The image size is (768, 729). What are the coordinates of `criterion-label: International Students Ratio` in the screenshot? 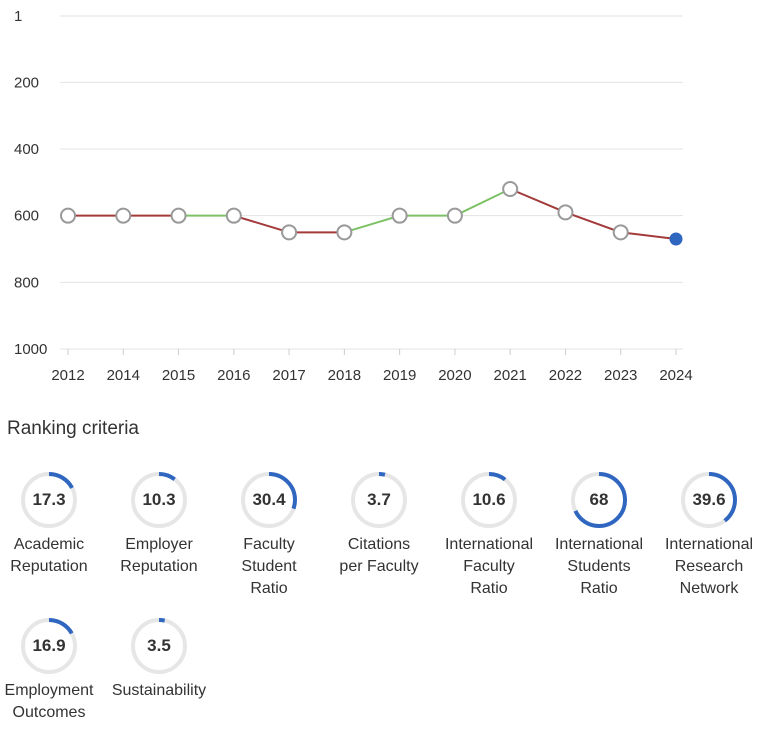 It's located at (599, 566).